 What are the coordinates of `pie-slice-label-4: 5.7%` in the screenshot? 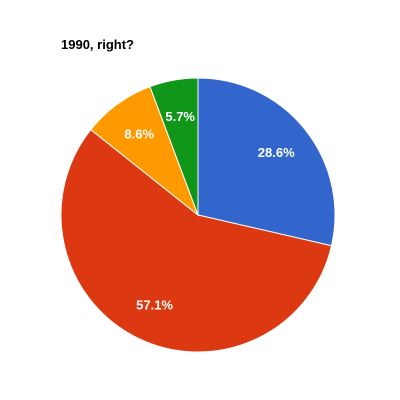 It's located at (180, 116).